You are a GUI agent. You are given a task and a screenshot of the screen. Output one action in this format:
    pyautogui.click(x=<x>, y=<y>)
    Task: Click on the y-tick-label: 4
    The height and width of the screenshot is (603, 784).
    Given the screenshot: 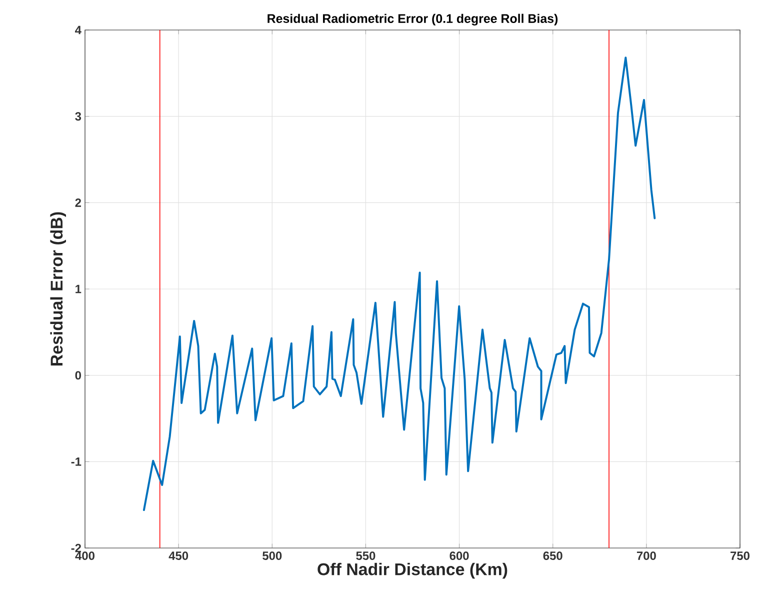 What is the action you would take?
    pyautogui.click(x=78, y=30)
    